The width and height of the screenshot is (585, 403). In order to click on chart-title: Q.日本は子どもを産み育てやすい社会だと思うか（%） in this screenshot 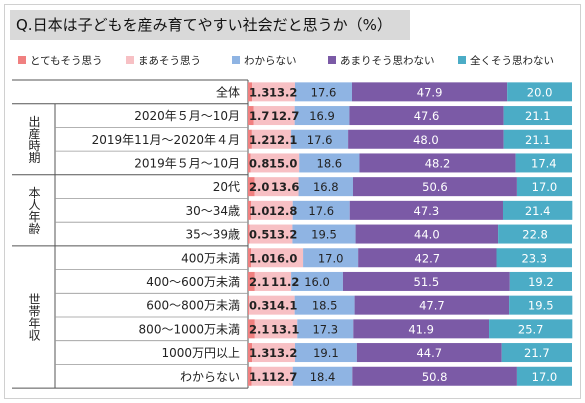, I will do `click(210, 25)`.